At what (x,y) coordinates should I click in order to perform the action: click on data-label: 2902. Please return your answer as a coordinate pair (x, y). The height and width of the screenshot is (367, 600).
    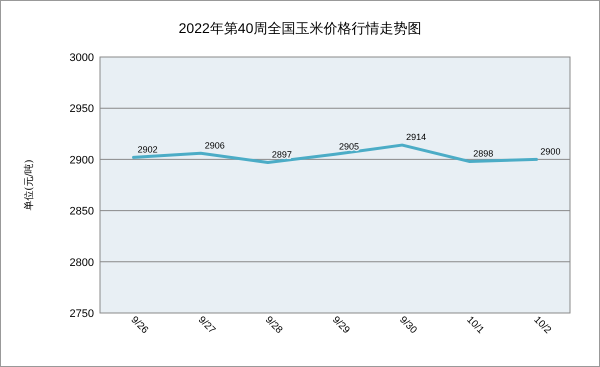
    Looking at the image, I should click on (148, 149).